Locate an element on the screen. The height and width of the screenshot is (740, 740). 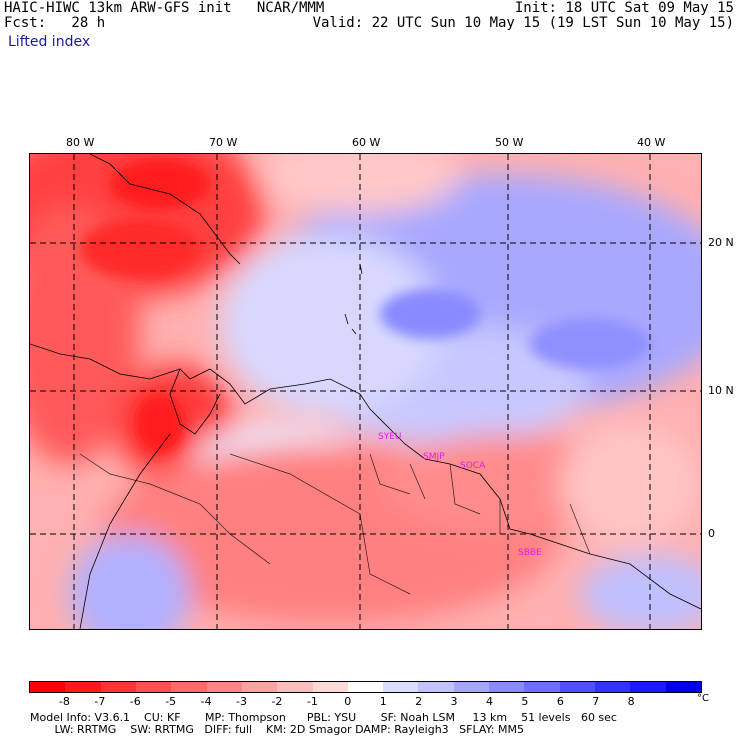
colorbar-tick-label: -7 is located at coordinates (100, 701).